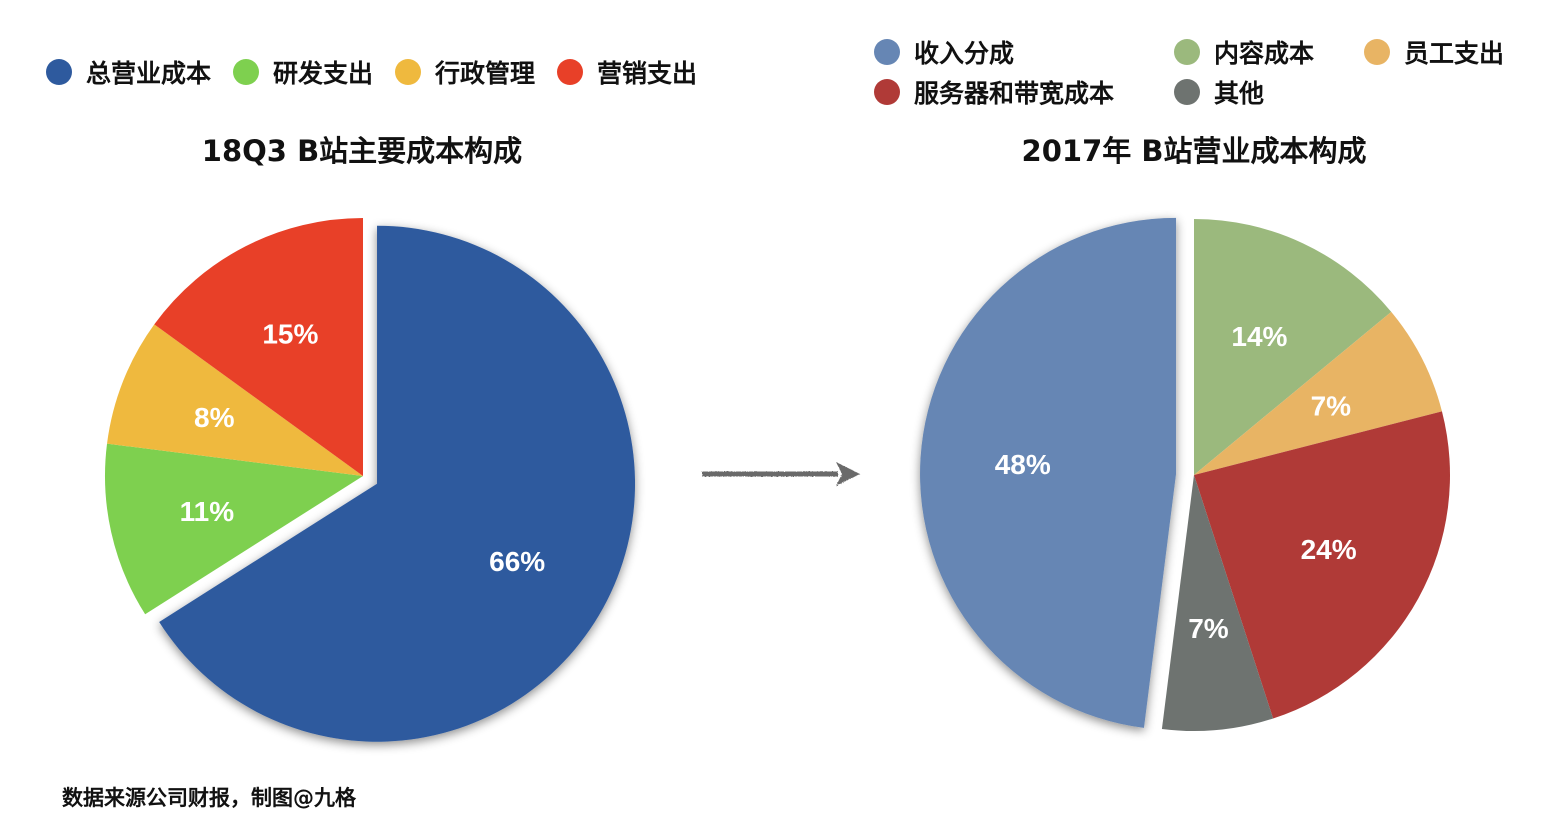 This screenshot has height=838, width=1544. I want to click on legend-label: 收入分成, so click(964, 53).